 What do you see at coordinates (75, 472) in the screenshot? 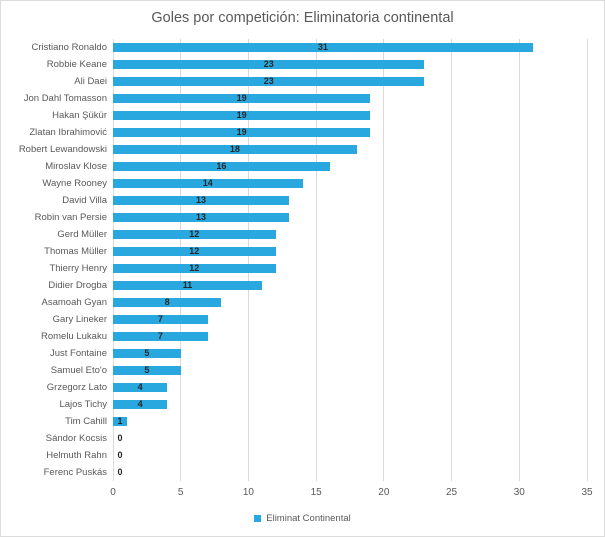
I see `category-label: Ferenc Puskás` at bounding box center [75, 472].